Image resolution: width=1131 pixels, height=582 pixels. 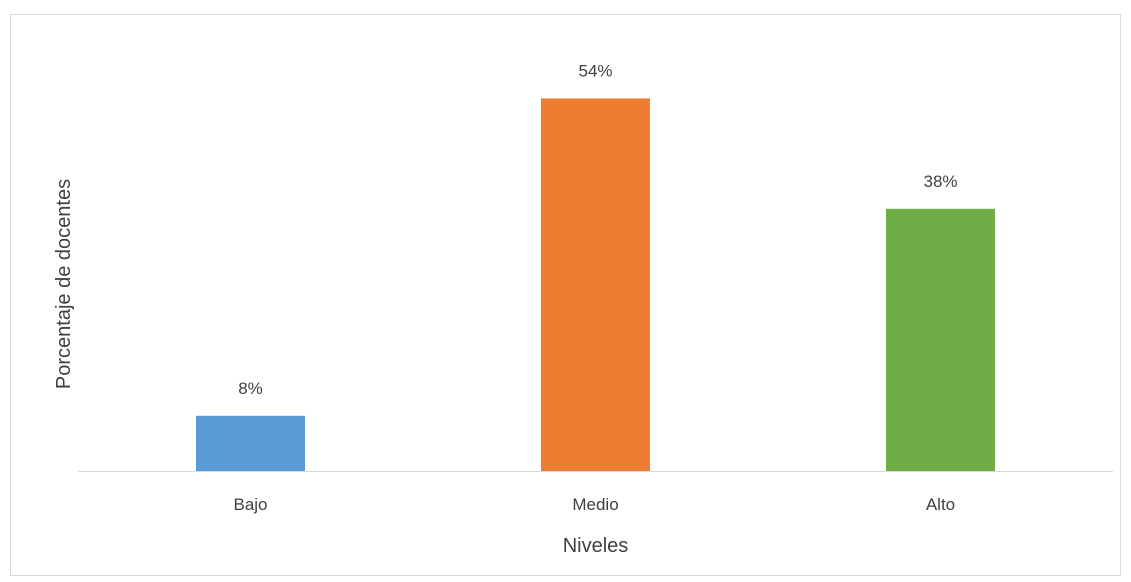 I want to click on bar-medio, so click(x=595, y=285).